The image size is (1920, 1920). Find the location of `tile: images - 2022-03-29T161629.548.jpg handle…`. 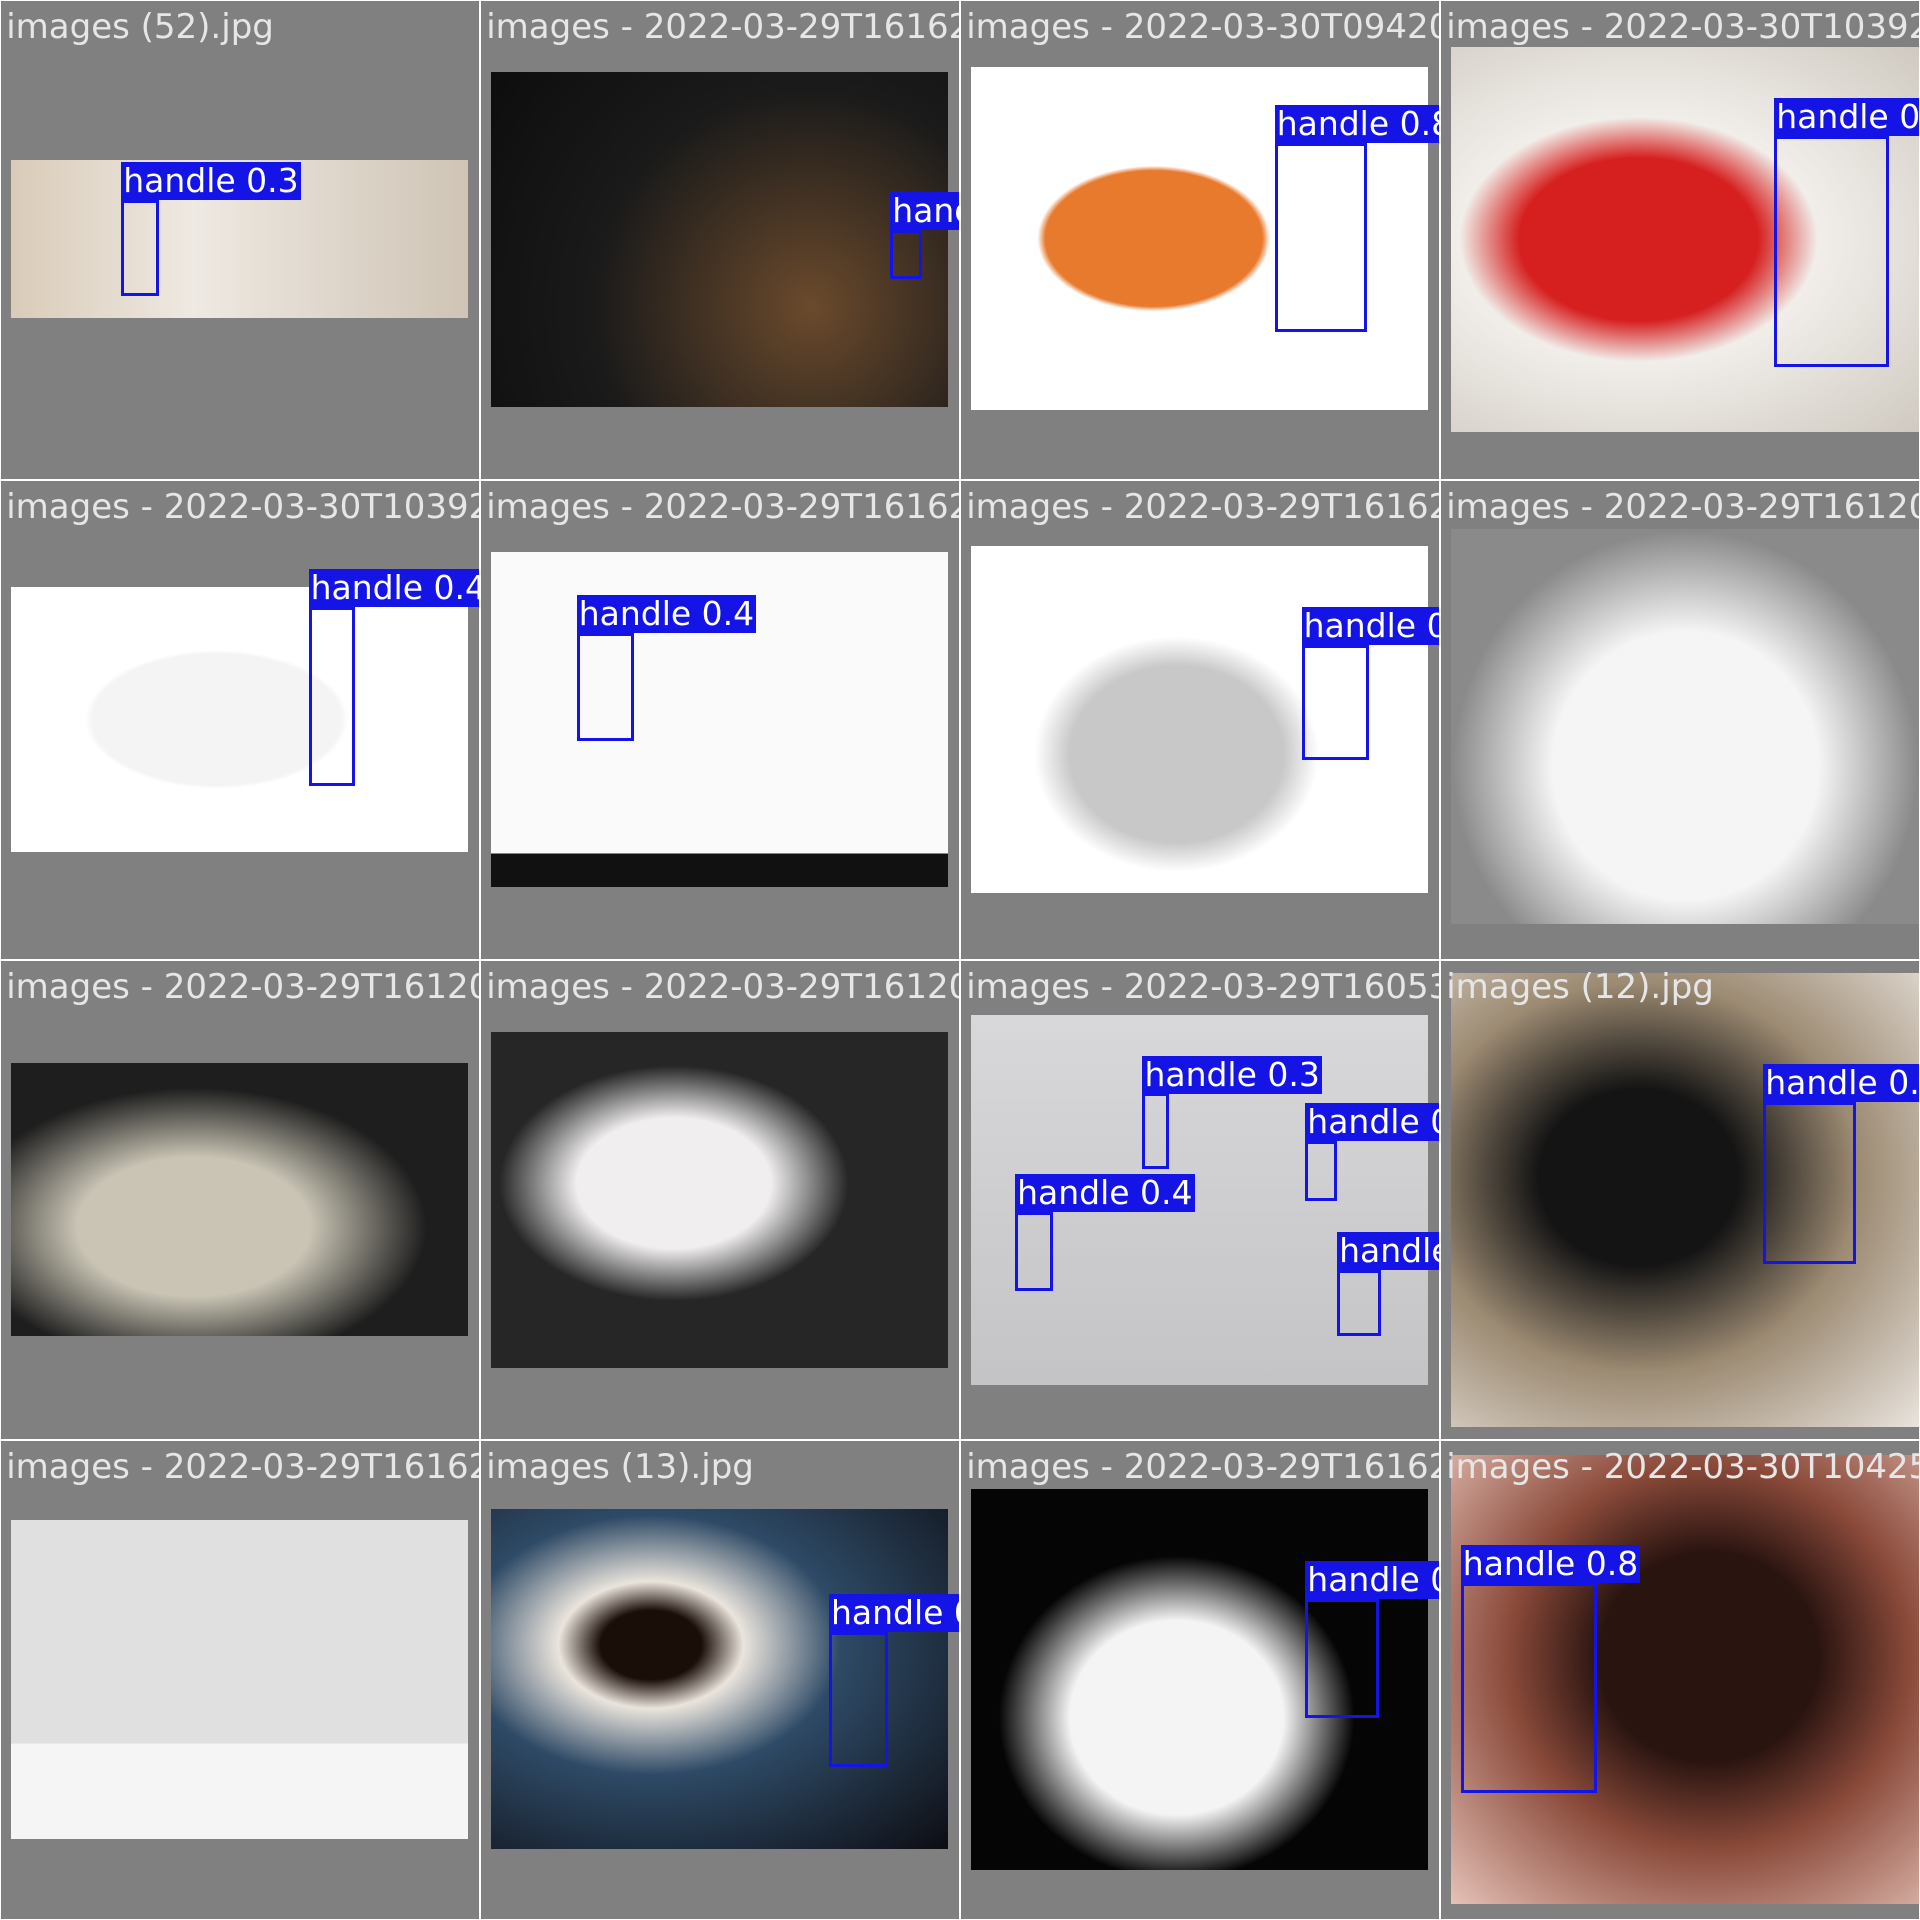

tile: images - 2022-03-29T161629.548.jpg handle… is located at coordinates (720, 720).